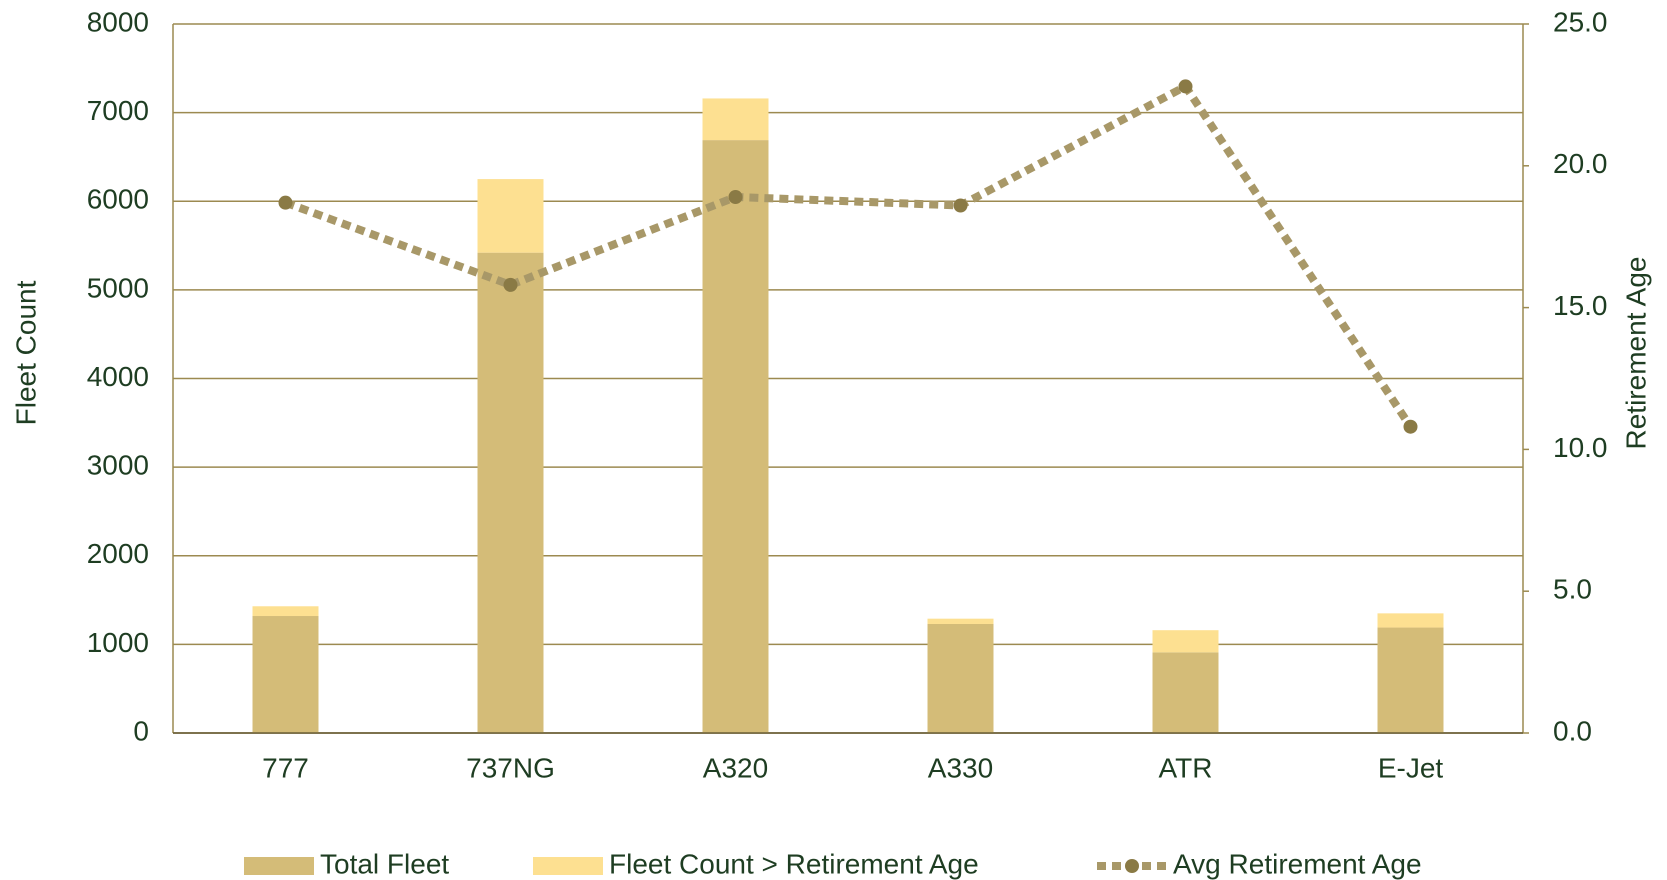 This screenshot has width=1667, height=880. What do you see at coordinates (1635, 353) in the screenshot?
I see `y2-axis-label: Retirement Age` at bounding box center [1635, 353].